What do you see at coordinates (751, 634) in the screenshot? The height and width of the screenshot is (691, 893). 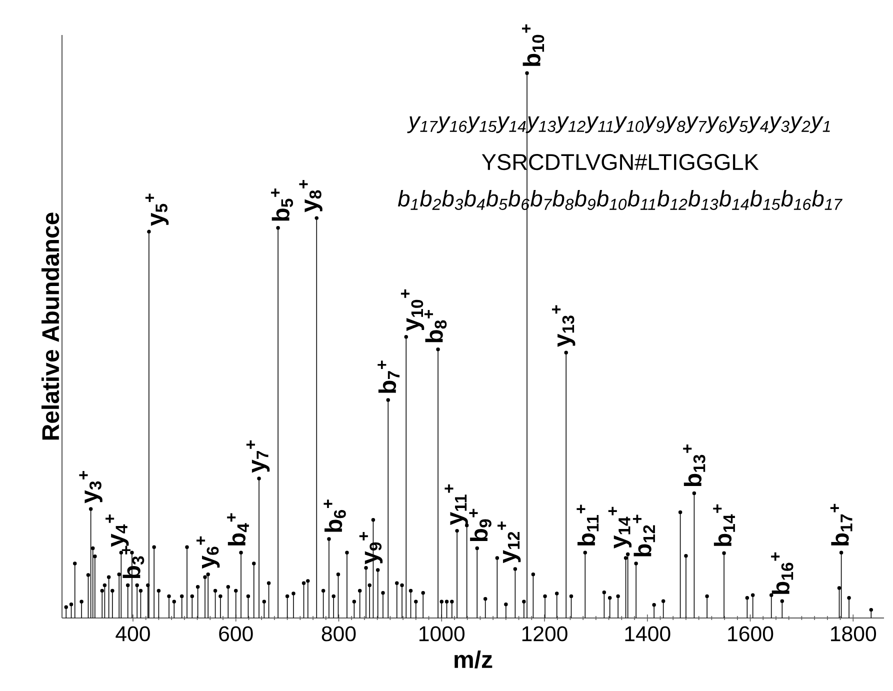 I see `x-tick-label: 1600` at bounding box center [751, 634].